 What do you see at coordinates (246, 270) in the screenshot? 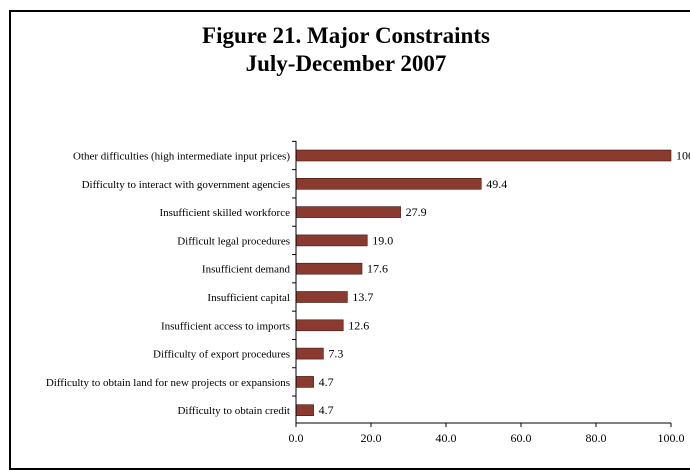
I see `category-label: Insufficient demand` at bounding box center [246, 270].